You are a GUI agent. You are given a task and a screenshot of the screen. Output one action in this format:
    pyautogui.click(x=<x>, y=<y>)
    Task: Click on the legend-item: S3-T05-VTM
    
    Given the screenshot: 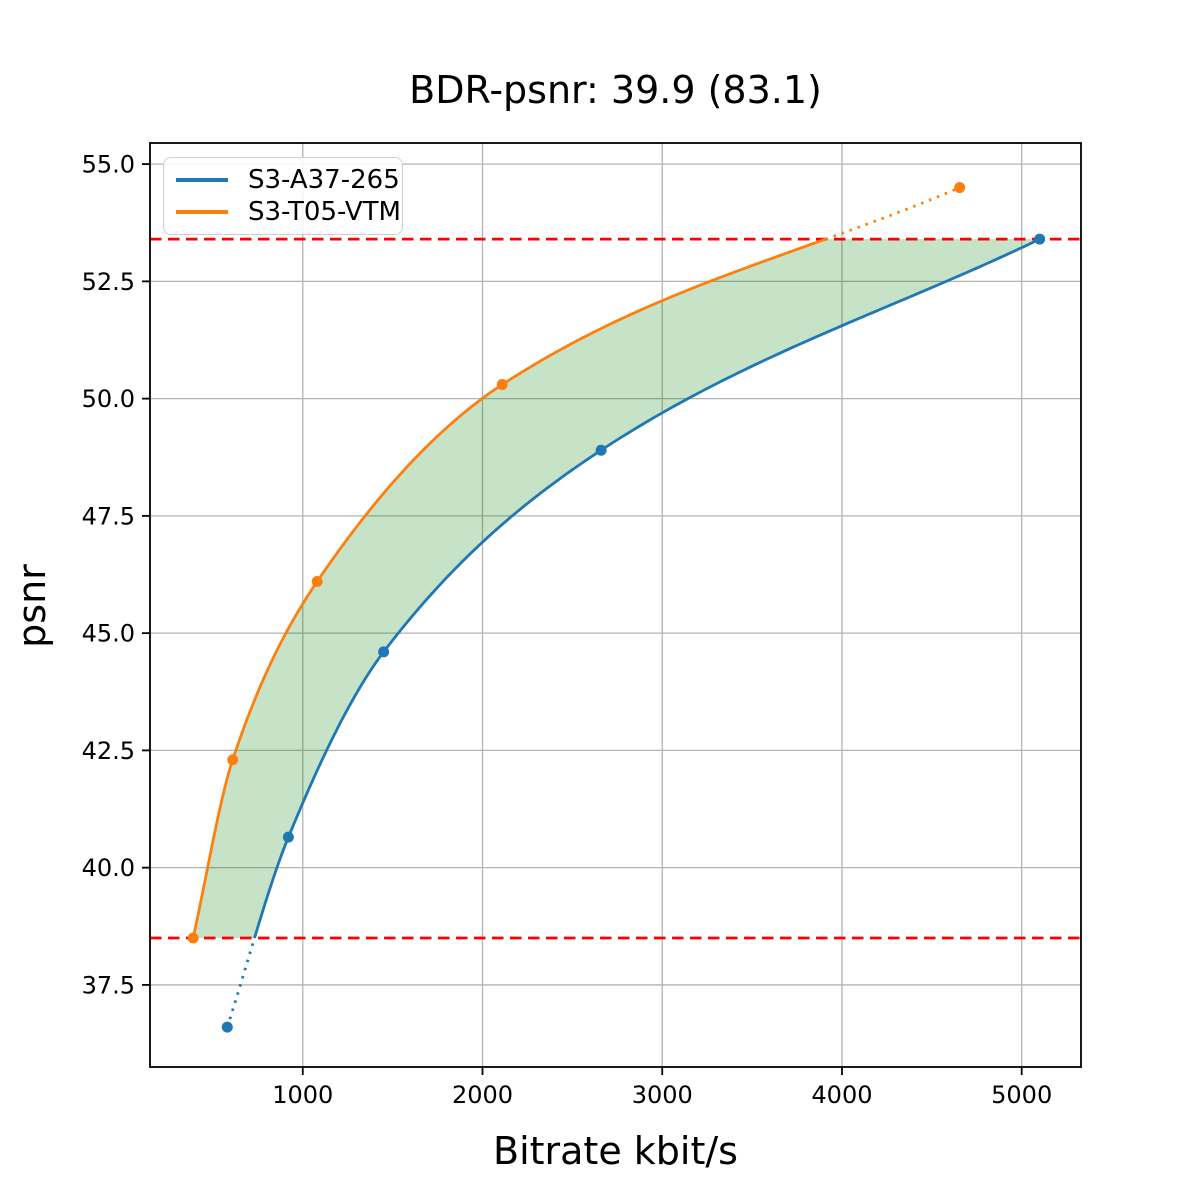 What is the action you would take?
    pyautogui.click(x=288, y=212)
    